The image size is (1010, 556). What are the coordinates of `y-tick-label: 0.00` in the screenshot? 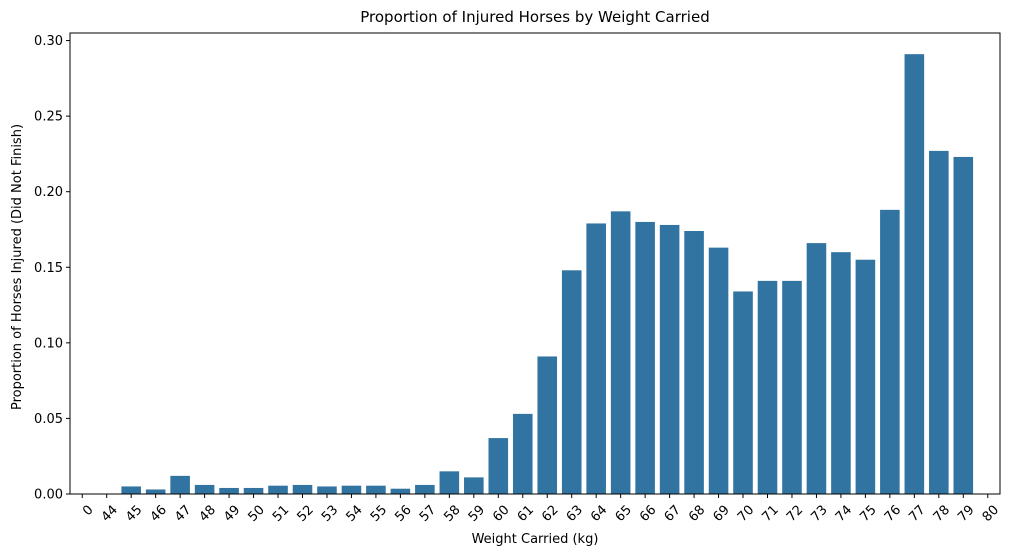 It's located at (48, 495).